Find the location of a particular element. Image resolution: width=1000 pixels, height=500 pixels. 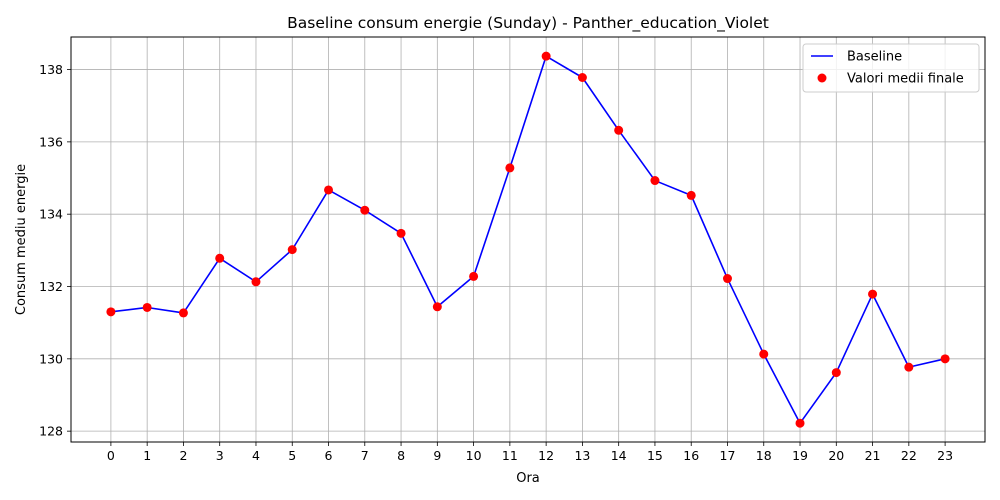

x-tick-label-15: 15 is located at coordinates (655, 455).